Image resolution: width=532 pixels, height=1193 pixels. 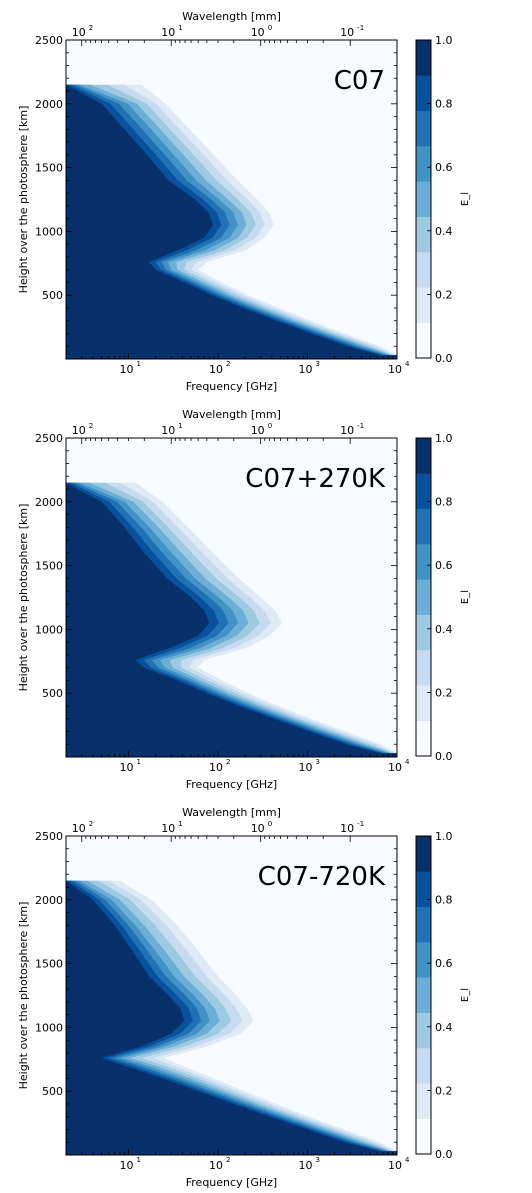 I want to click on panel-title: C07-720K, so click(x=322, y=877).